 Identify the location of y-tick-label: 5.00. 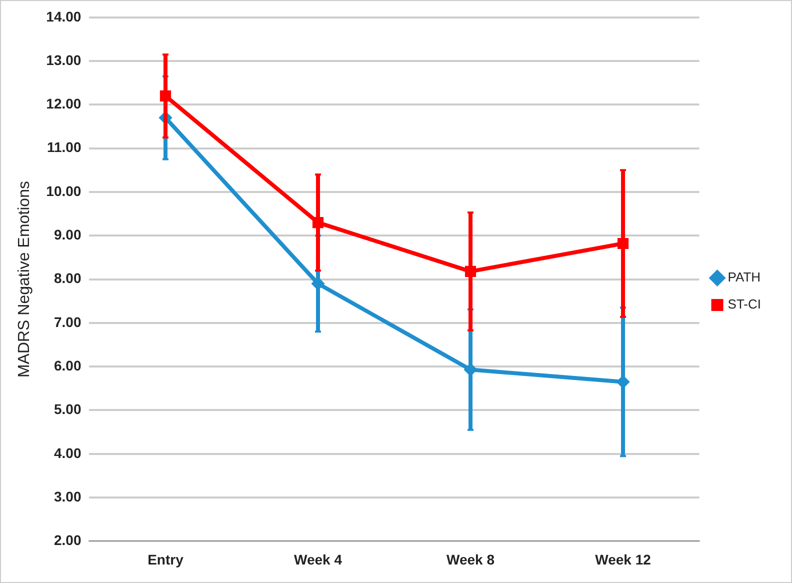
(68, 409).